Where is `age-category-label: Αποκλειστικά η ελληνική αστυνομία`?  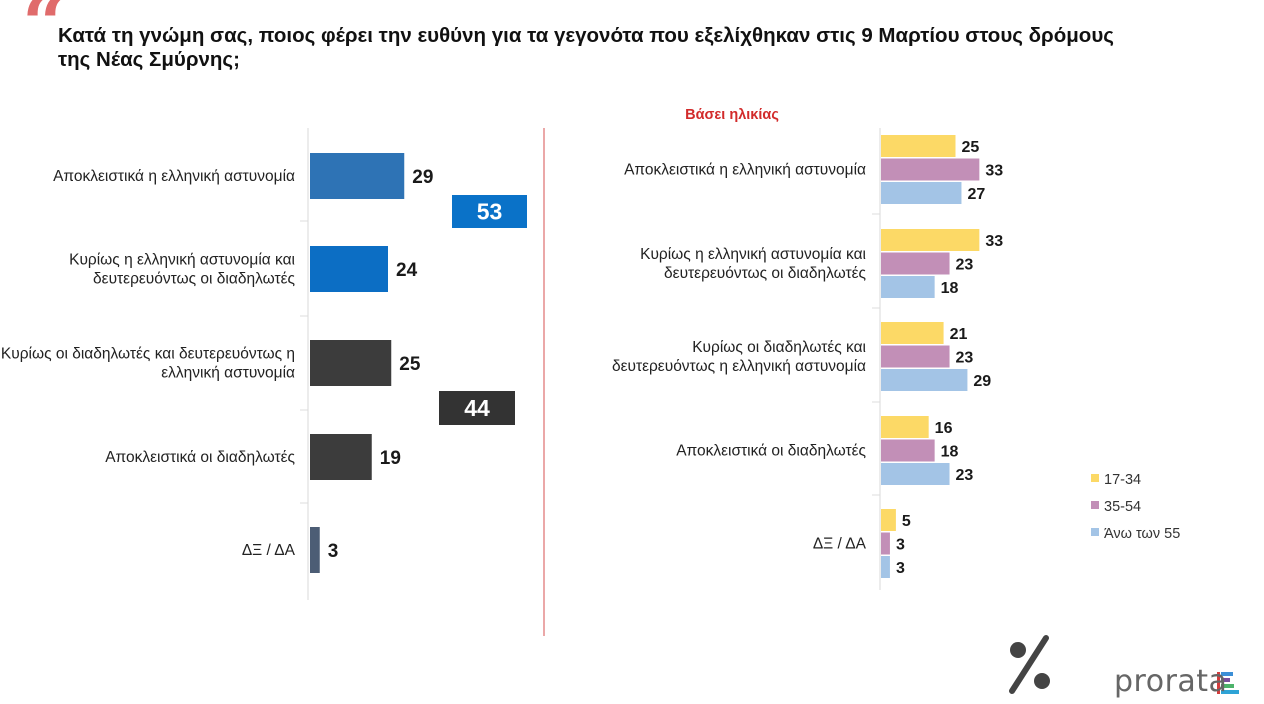 age-category-label: Αποκλειστικά η ελληνική αστυνομία is located at coordinates (745, 170).